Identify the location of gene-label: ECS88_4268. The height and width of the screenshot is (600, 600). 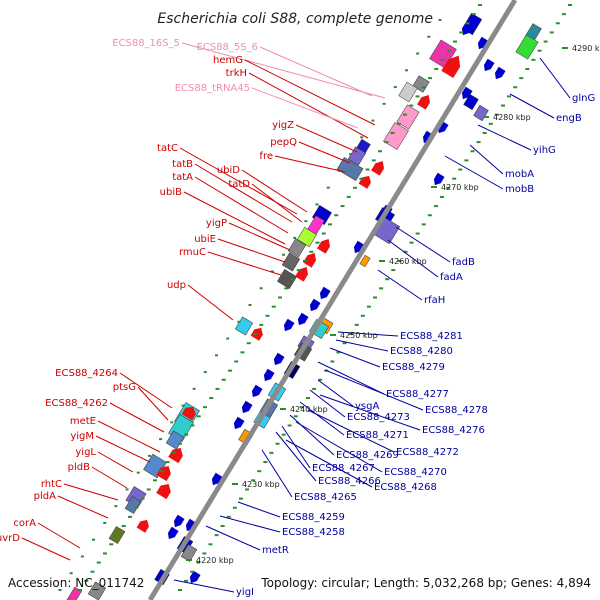
(405, 487).